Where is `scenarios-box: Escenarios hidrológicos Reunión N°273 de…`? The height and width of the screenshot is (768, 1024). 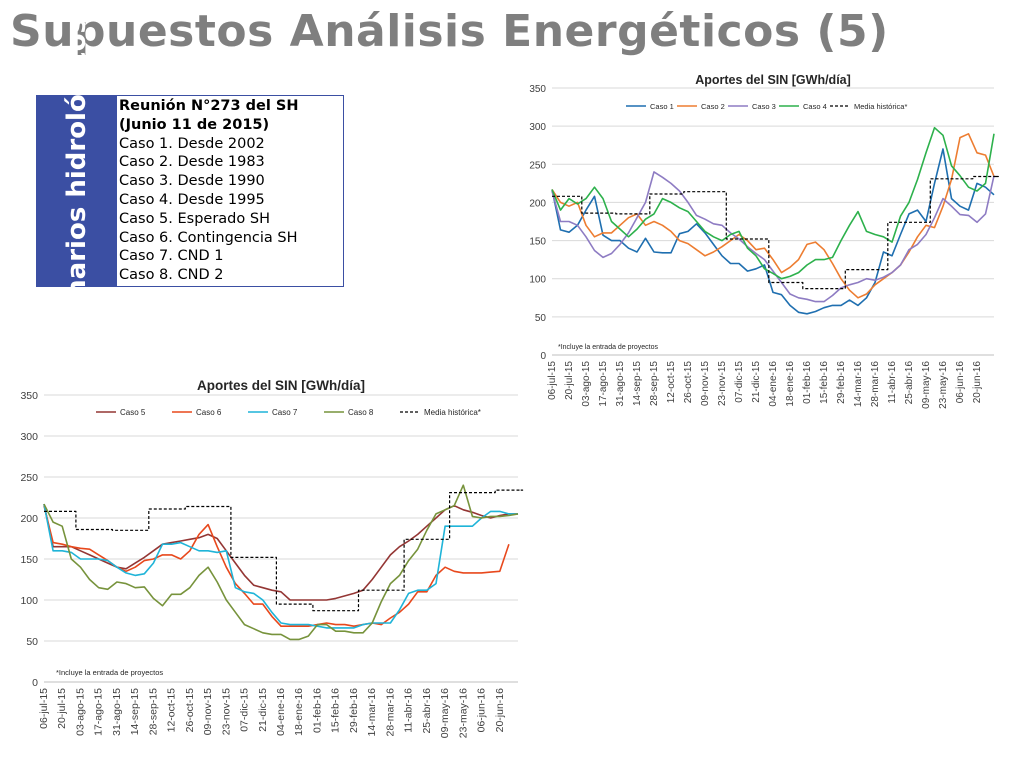
scenarios-box: Escenarios hidrológicos Reunión N°273 de… is located at coordinates (190, 191).